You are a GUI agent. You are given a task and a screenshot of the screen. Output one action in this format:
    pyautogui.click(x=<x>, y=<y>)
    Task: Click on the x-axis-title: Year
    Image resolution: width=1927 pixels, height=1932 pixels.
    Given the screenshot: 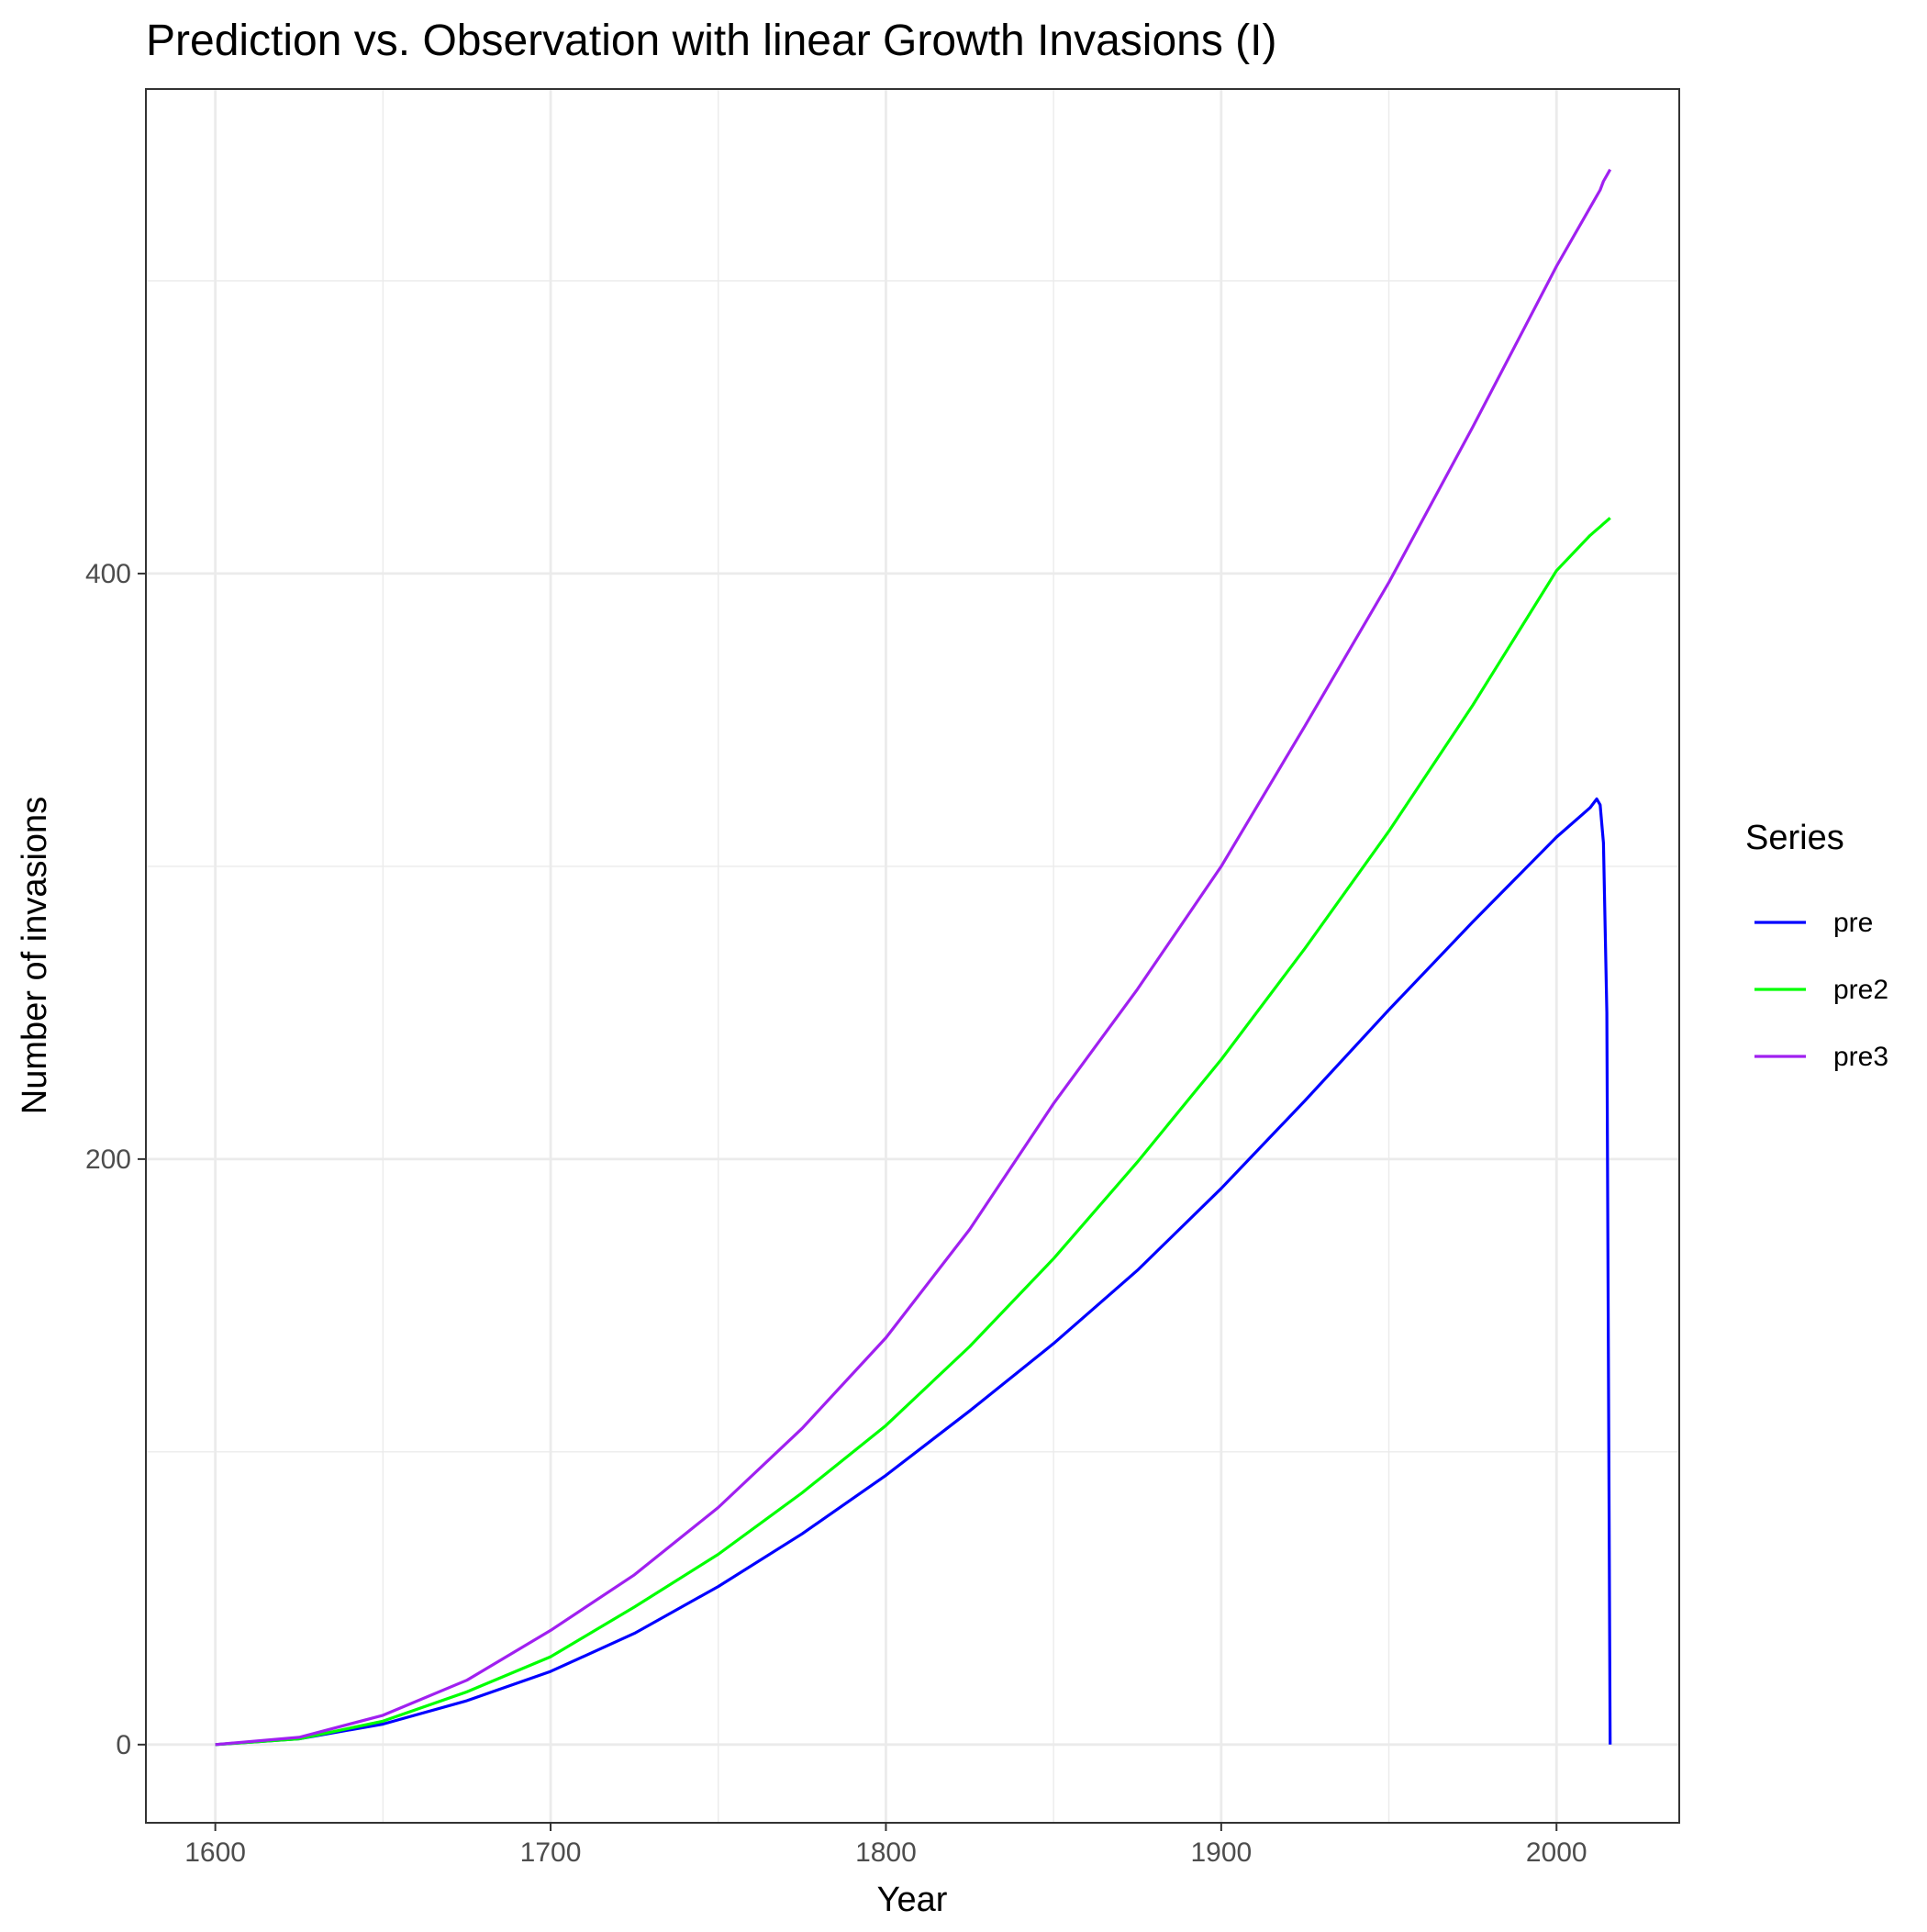 What is the action you would take?
    pyautogui.click(x=912, y=1900)
    